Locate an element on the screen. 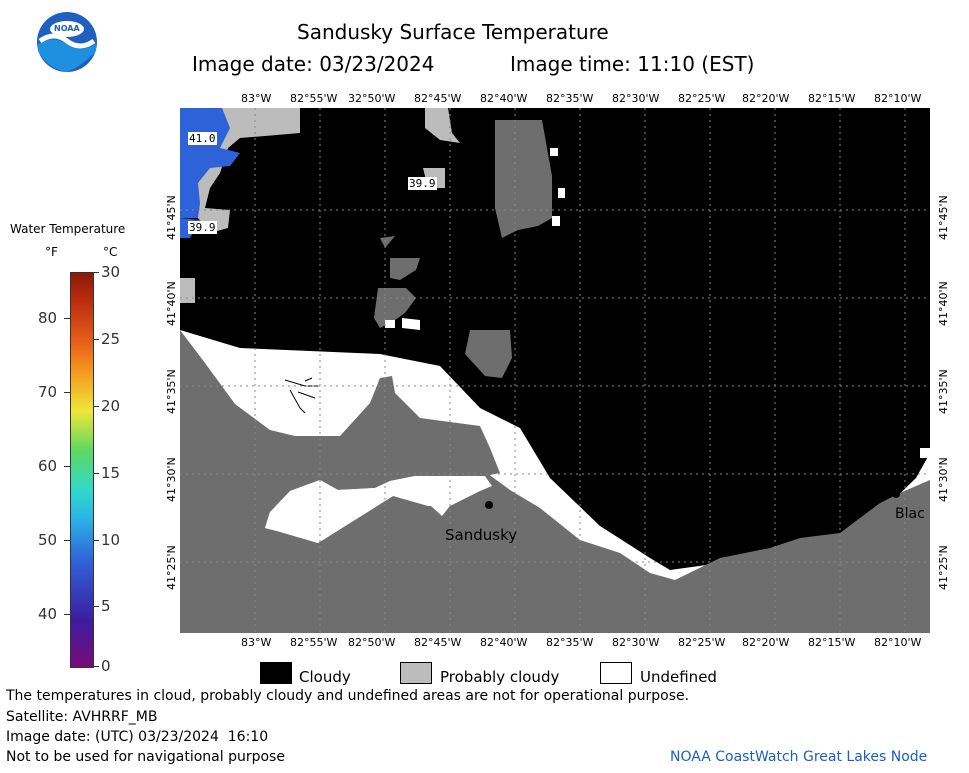  temp-label: 41.0 is located at coordinates (202, 138).